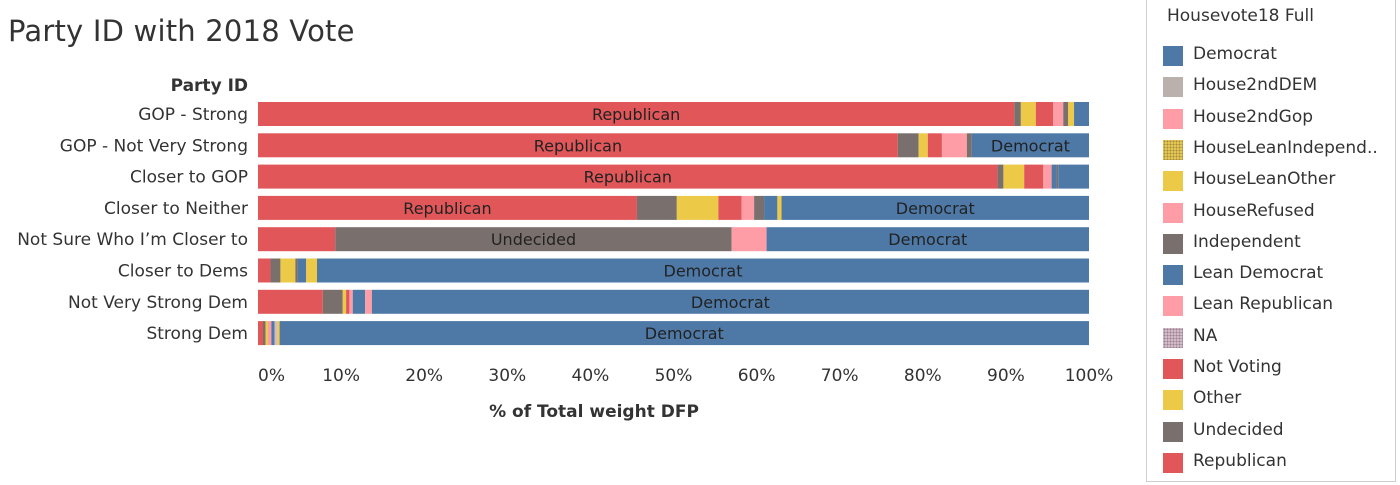 The width and height of the screenshot is (1400, 485). Describe the element at coordinates (132, 240) in the screenshot. I see `category-label: Not Sure Who I’m Closer to` at that location.